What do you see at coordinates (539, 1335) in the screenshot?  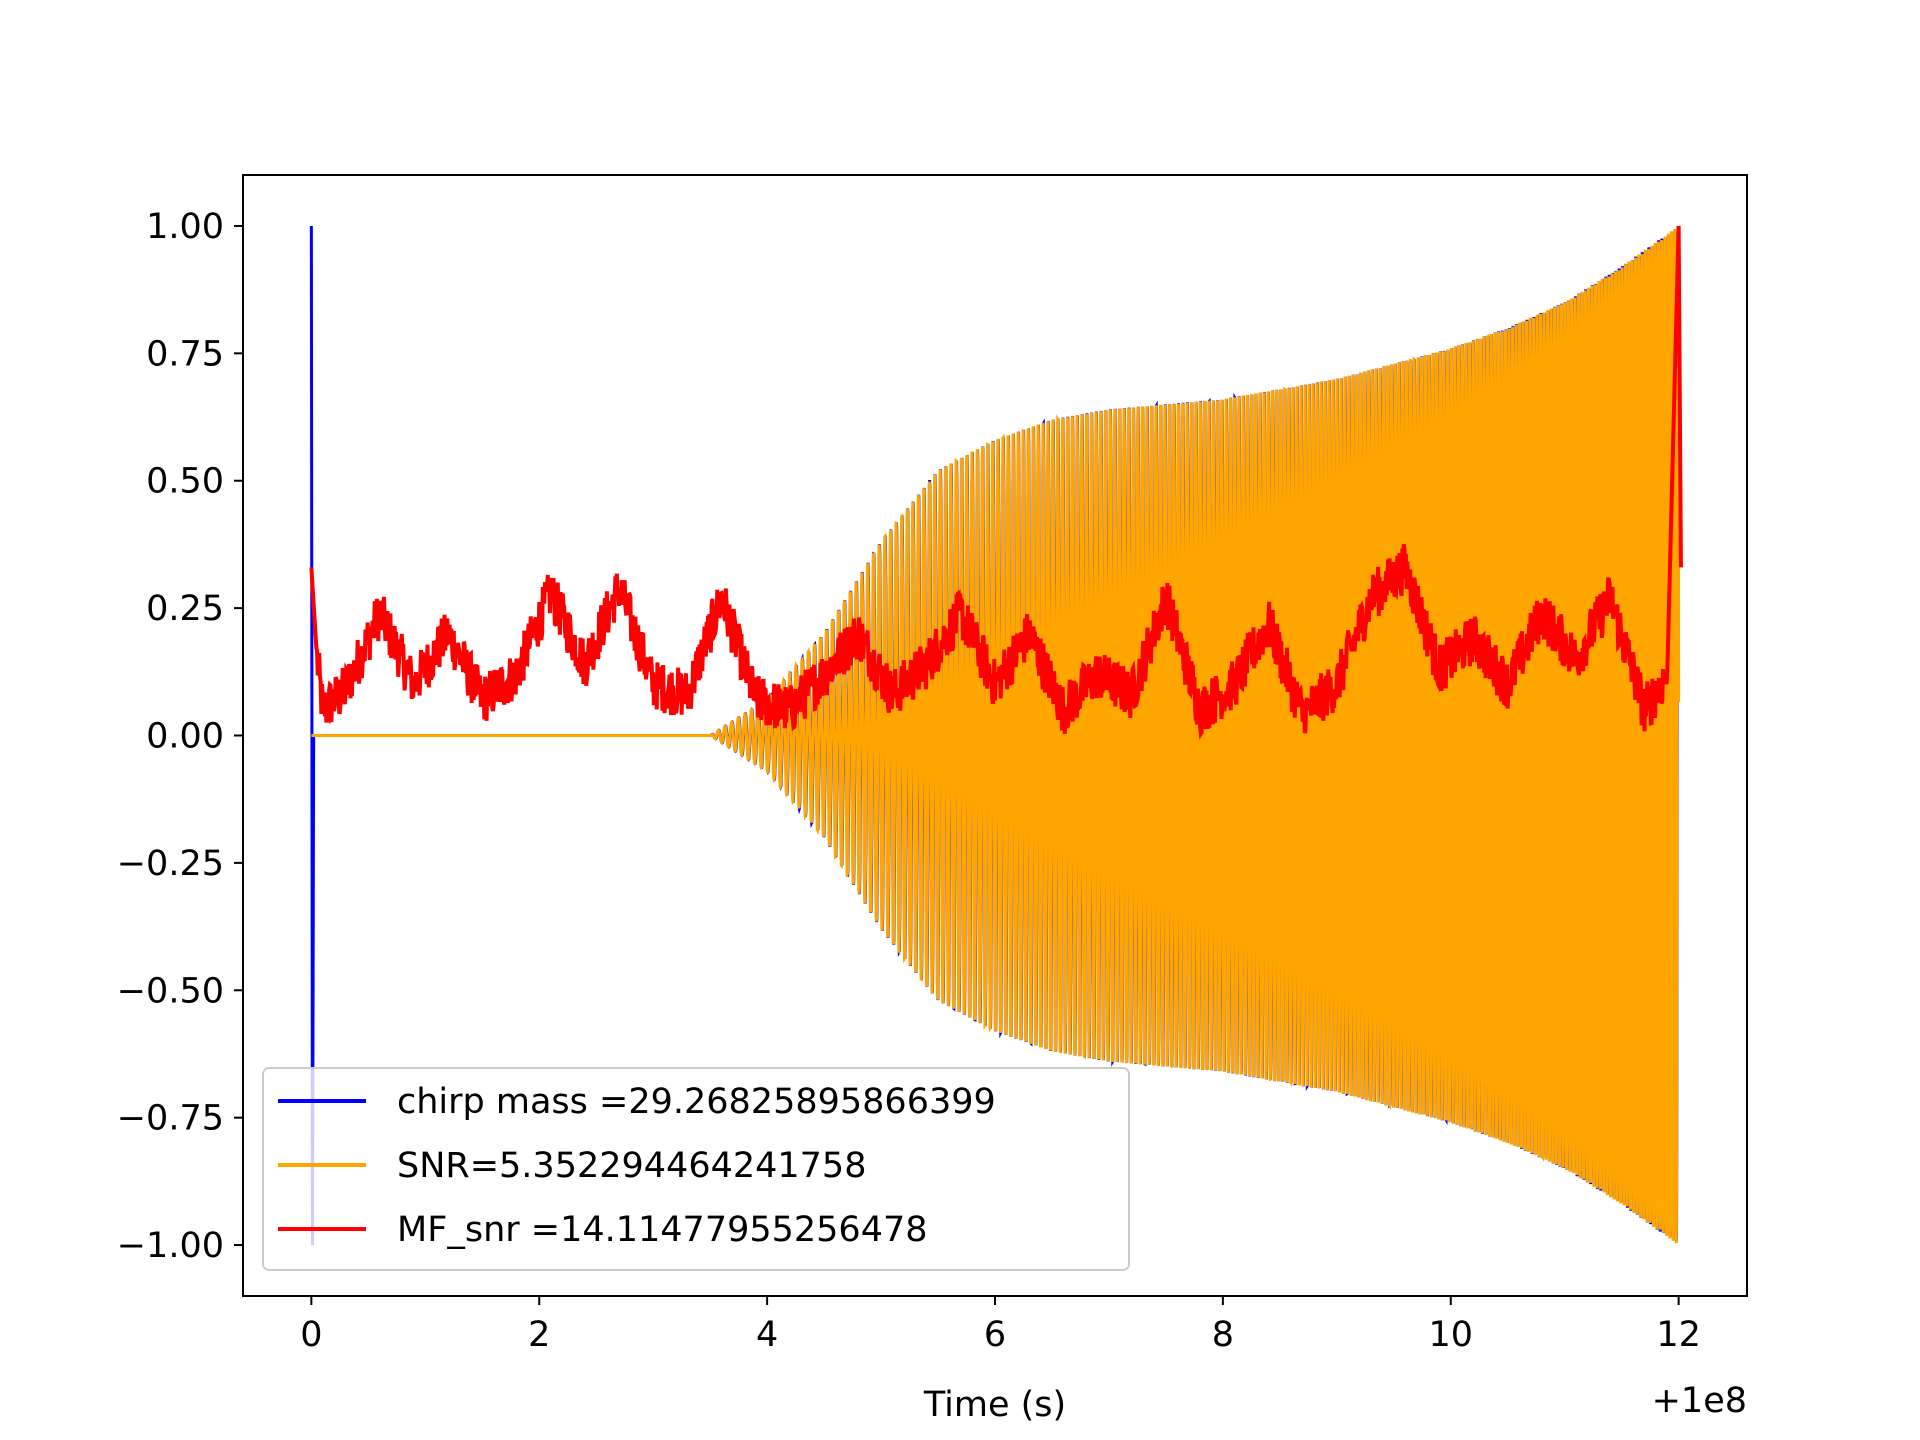 I see `x-tick-label: 2` at bounding box center [539, 1335].